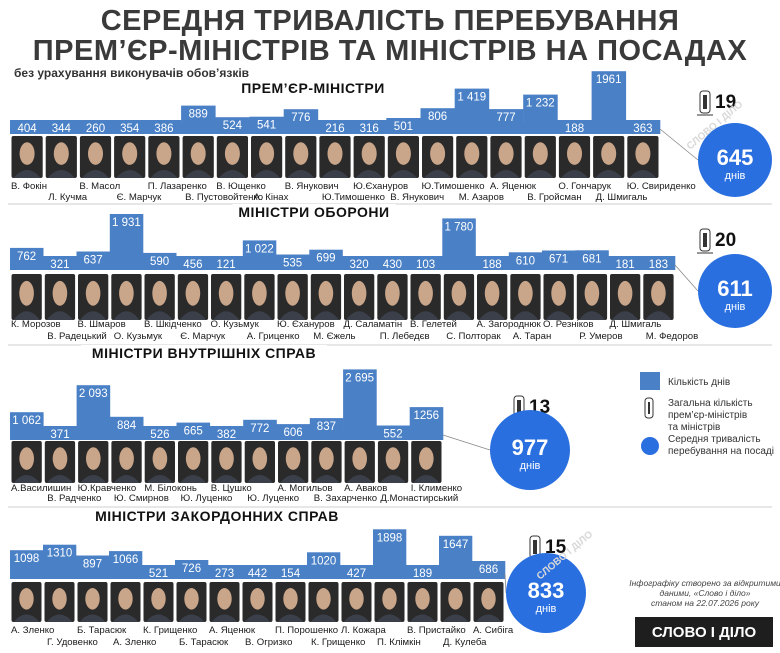 The height and width of the screenshot is (653, 780). I want to click on section-title: ПРЕМ’ЄР-МІНІСТРИ, so click(313, 88).